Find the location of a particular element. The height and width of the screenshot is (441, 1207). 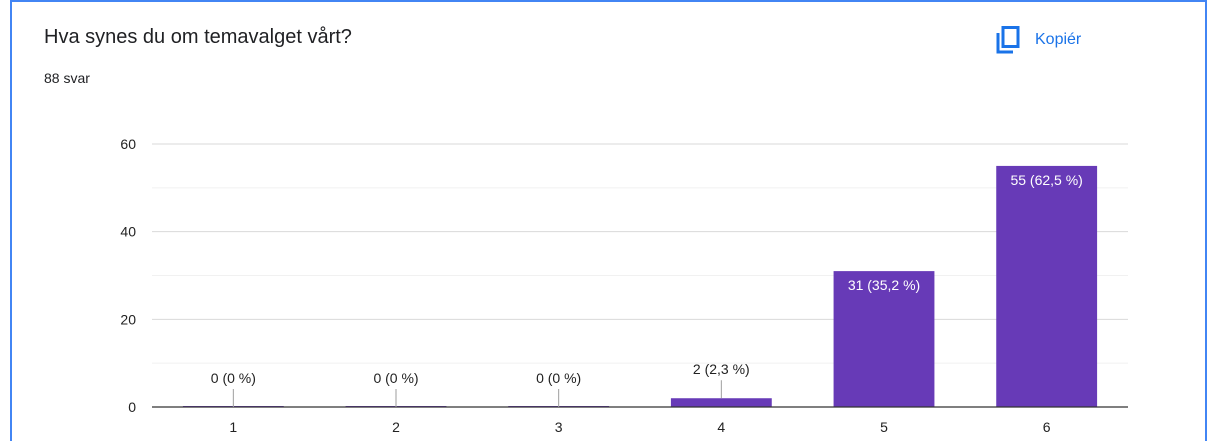

y-tick-label: 20 is located at coordinates (128, 319).